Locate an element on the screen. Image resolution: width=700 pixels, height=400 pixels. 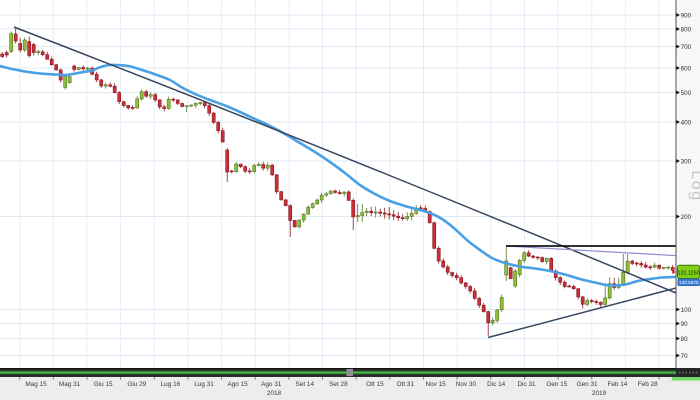
svg-text: 2019 is located at coordinates (599, 393).